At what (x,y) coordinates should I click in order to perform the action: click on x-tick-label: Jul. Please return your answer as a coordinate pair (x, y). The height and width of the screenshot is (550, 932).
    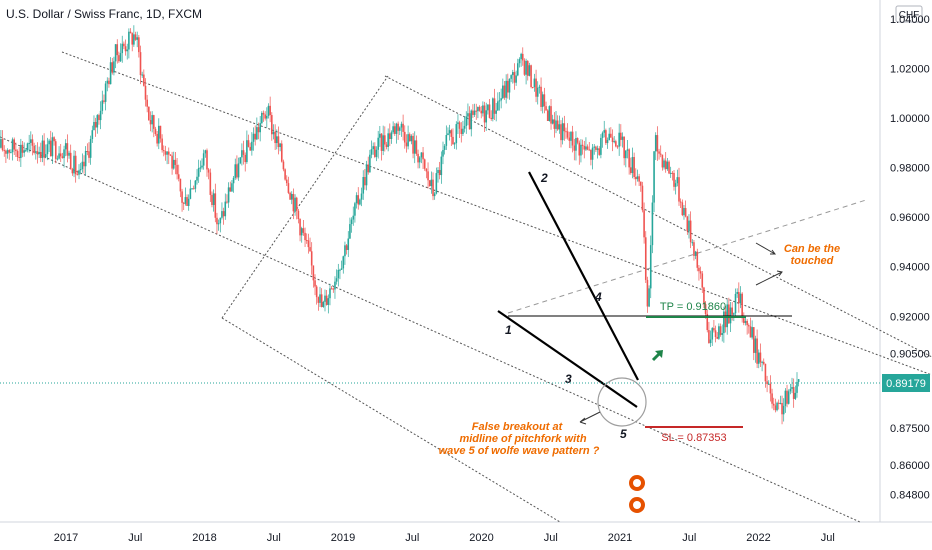
    Looking at the image, I should click on (828, 538).